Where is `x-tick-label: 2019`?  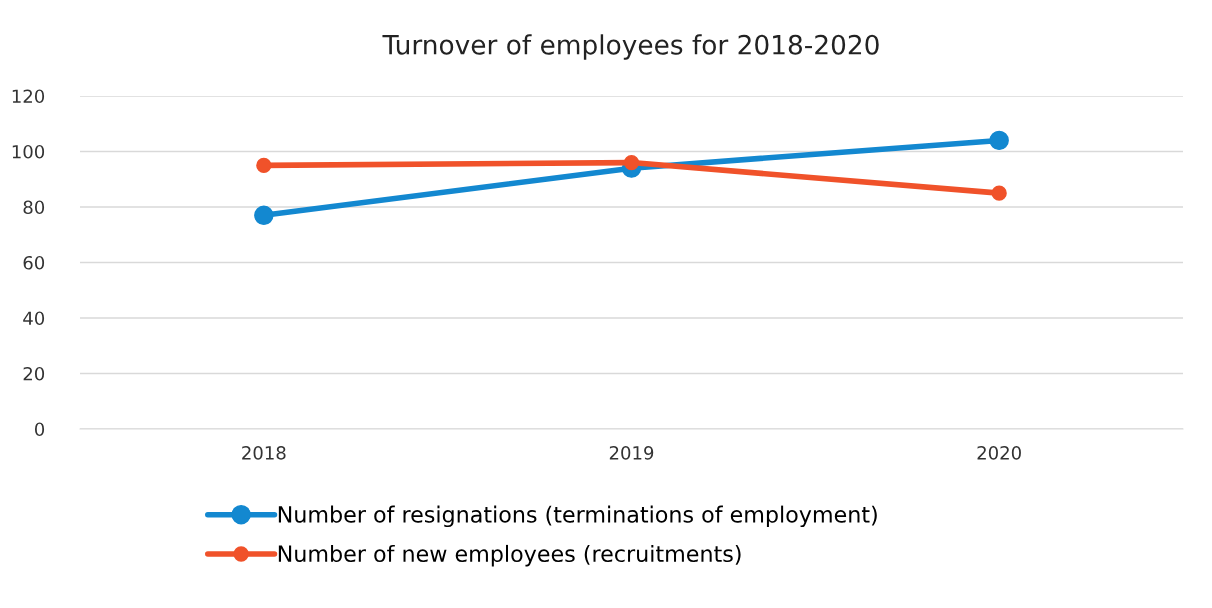
x-tick-label: 2019 is located at coordinates (631, 452).